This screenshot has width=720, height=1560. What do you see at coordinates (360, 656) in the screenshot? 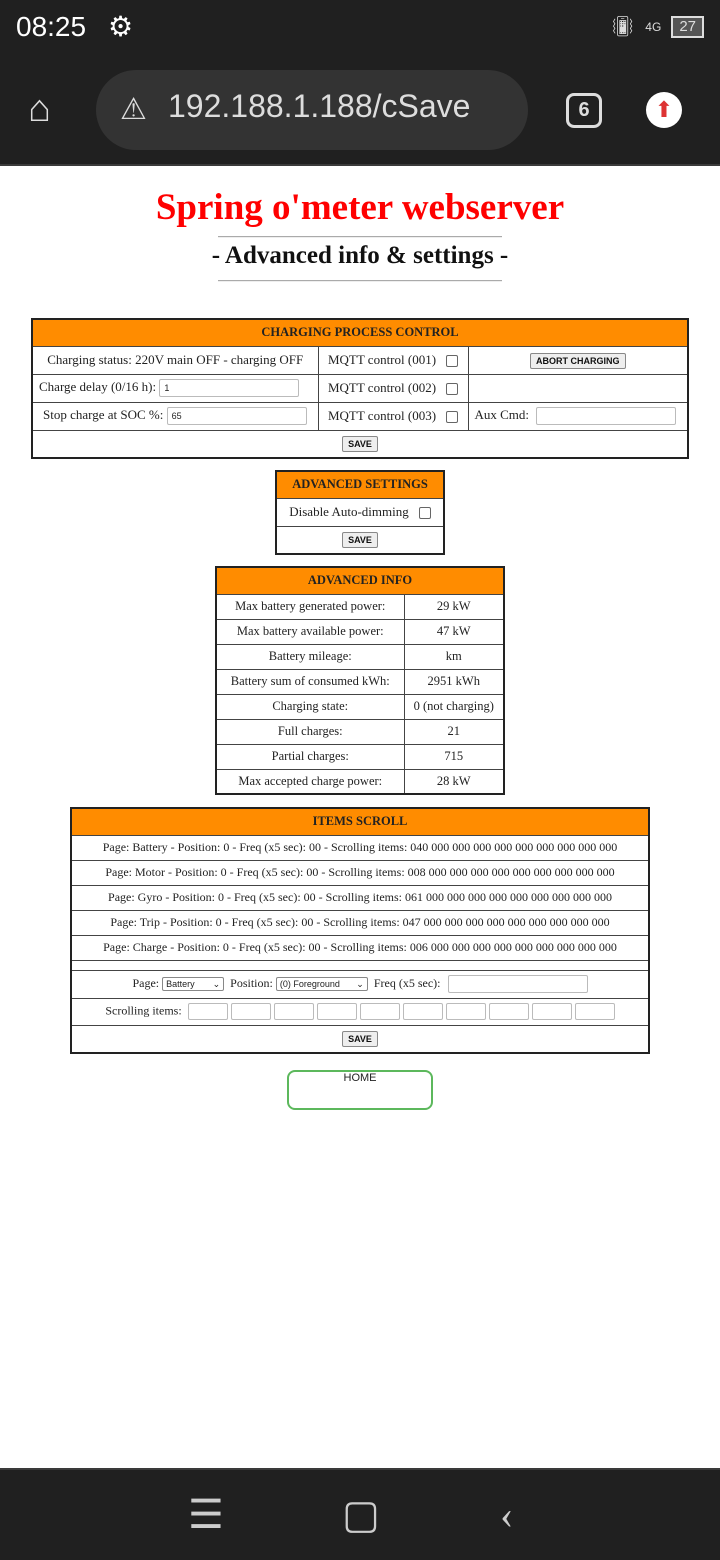
I see `table-row: Battery mileage: km` at bounding box center [360, 656].